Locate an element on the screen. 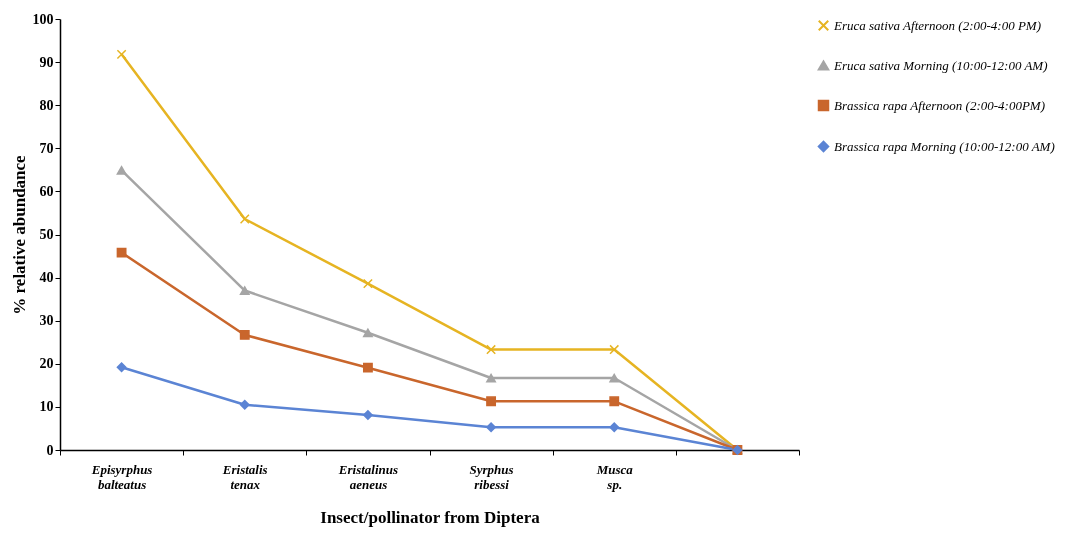 This screenshot has width=1069, height=533. y-axis-title: % relative abundance is located at coordinates (19, 234).